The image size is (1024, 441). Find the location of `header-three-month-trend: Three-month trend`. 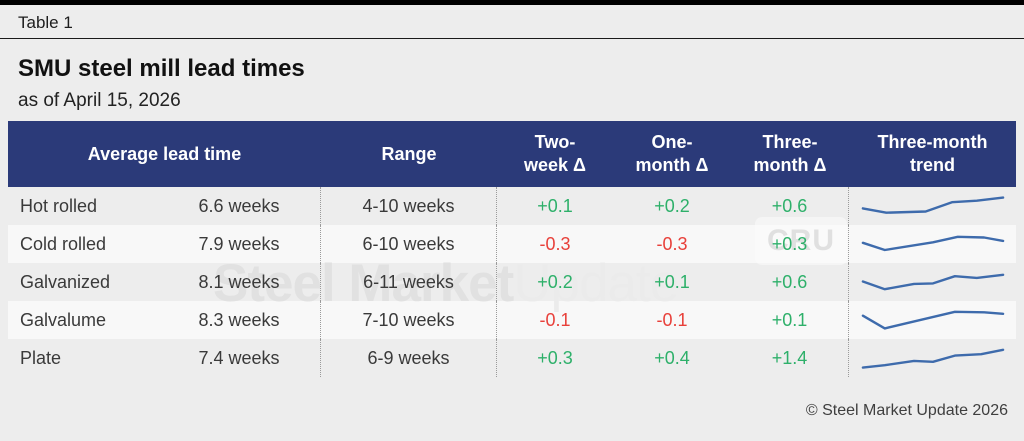

header-three-month-trend: Three-month trend is located at coordinates (932, 154).